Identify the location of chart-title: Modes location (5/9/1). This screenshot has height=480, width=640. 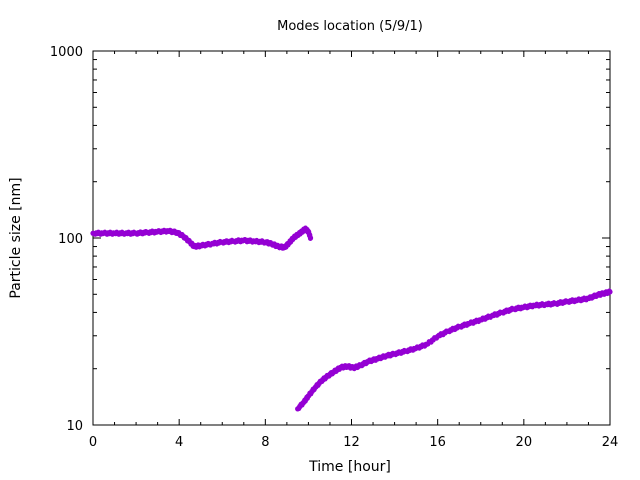
(350, 26).